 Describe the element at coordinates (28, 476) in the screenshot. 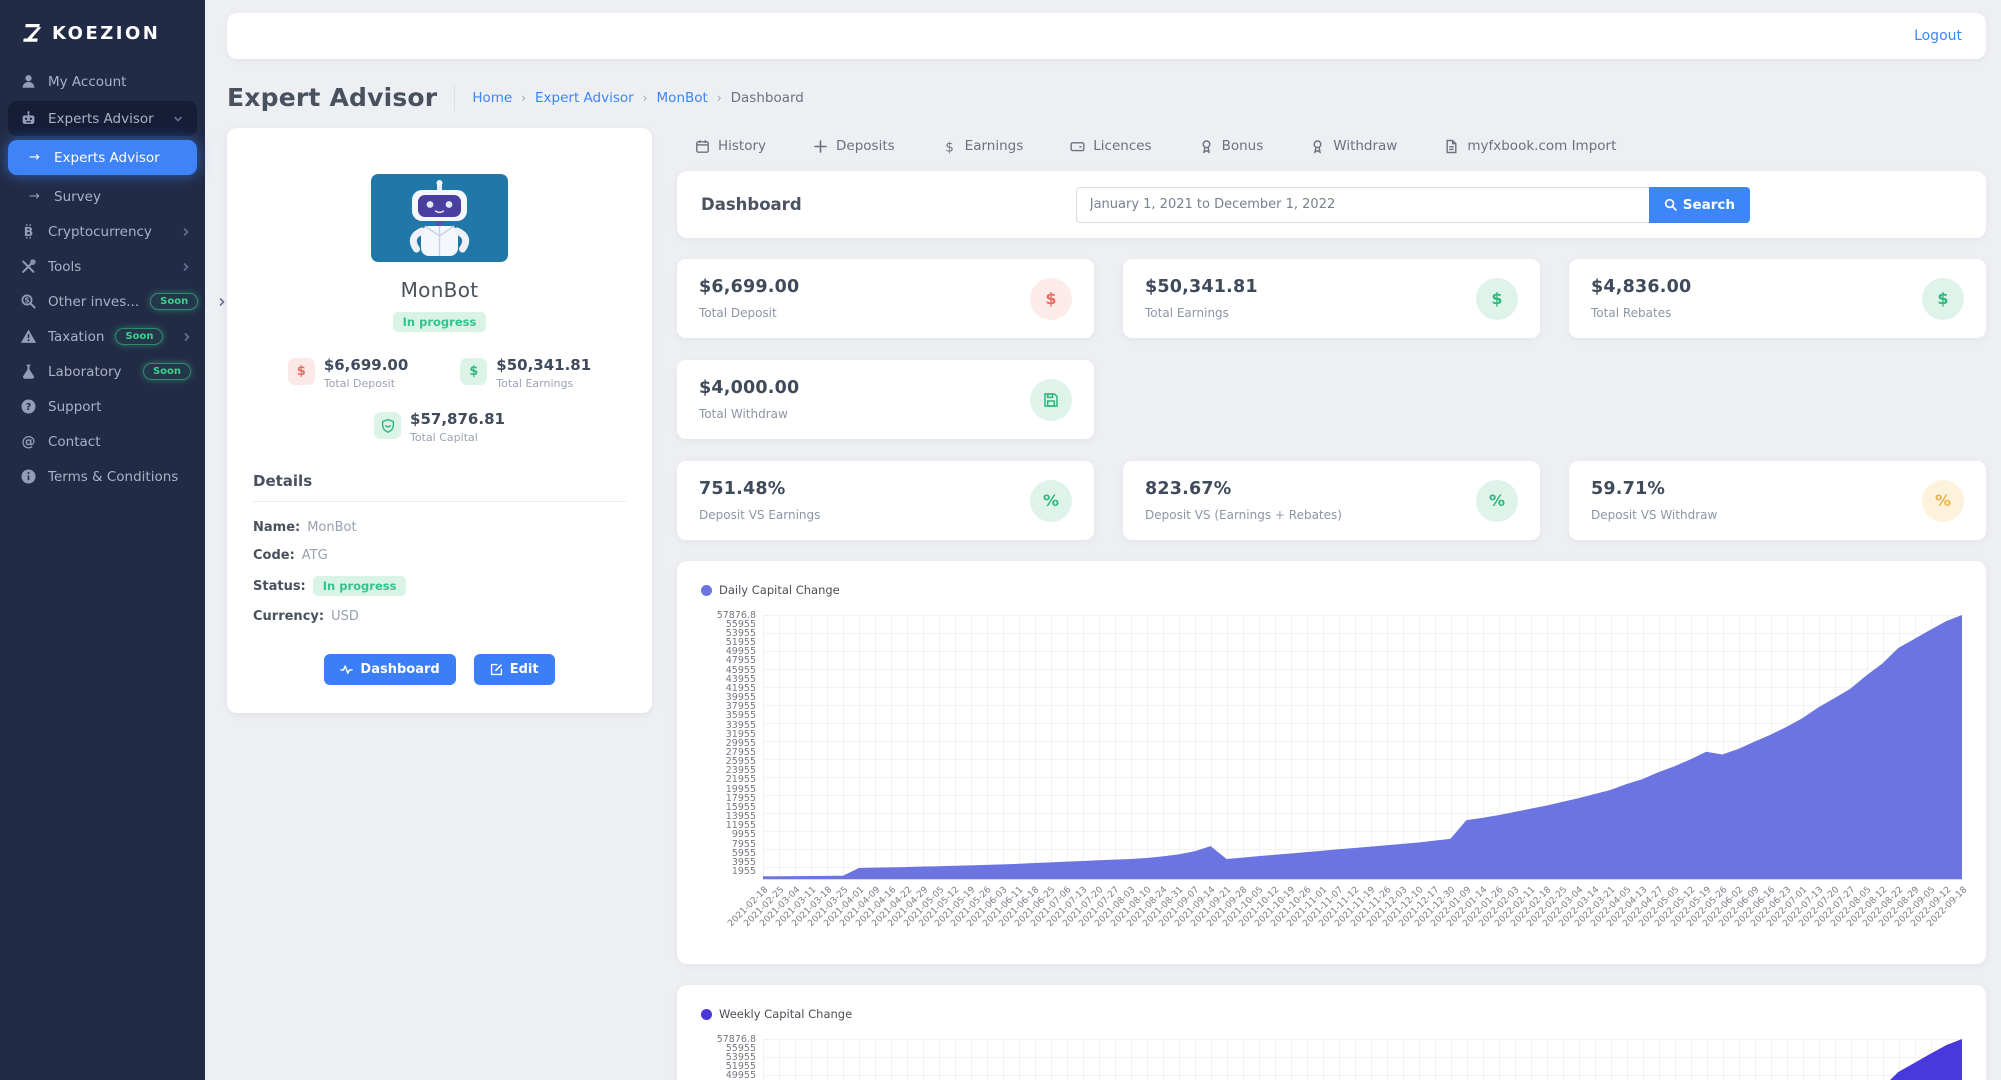

I see `info-icon` at that location.